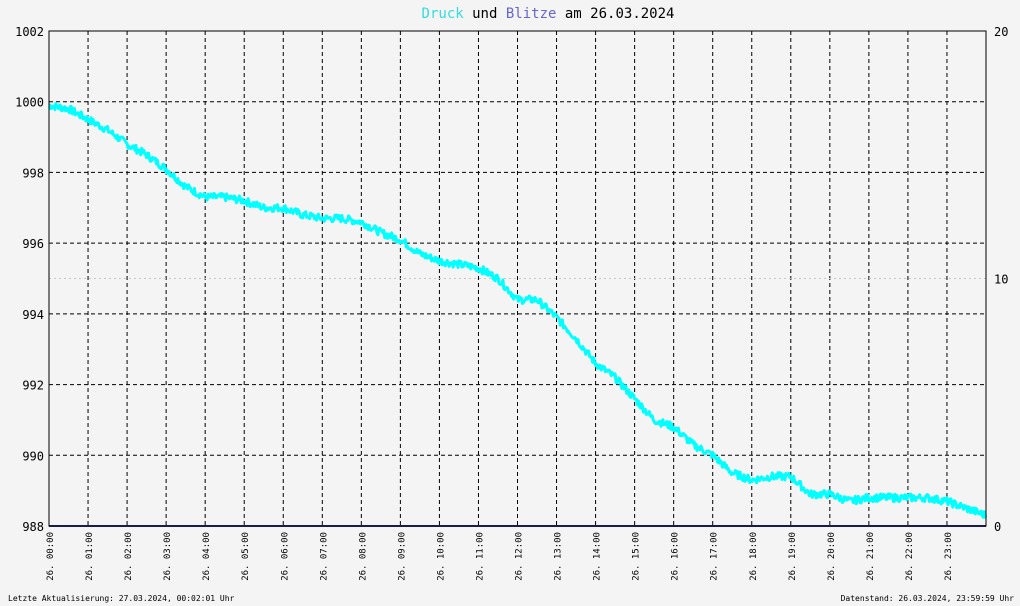  Describe the element at coordinates (33, 244) in the screenshot. I see `left-tick-label: 996` at that location.